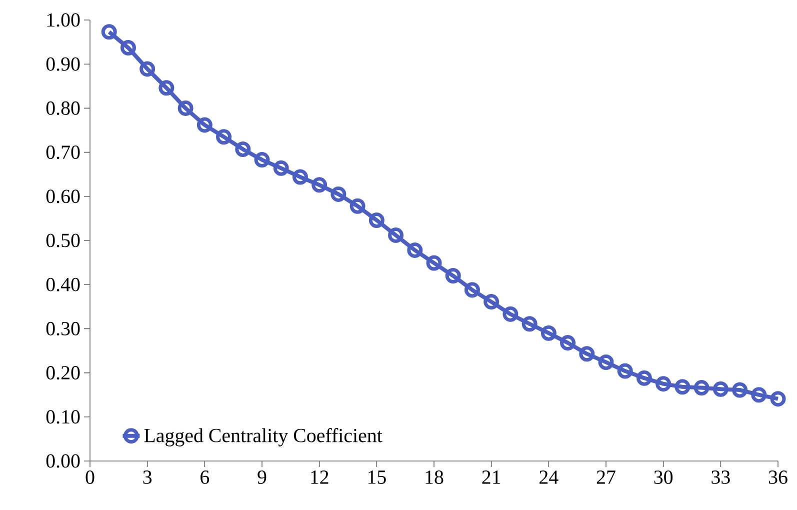 This screenshot has height=510, width=797. I want to click on y-tick-label: 0.40, so click(63, 285).